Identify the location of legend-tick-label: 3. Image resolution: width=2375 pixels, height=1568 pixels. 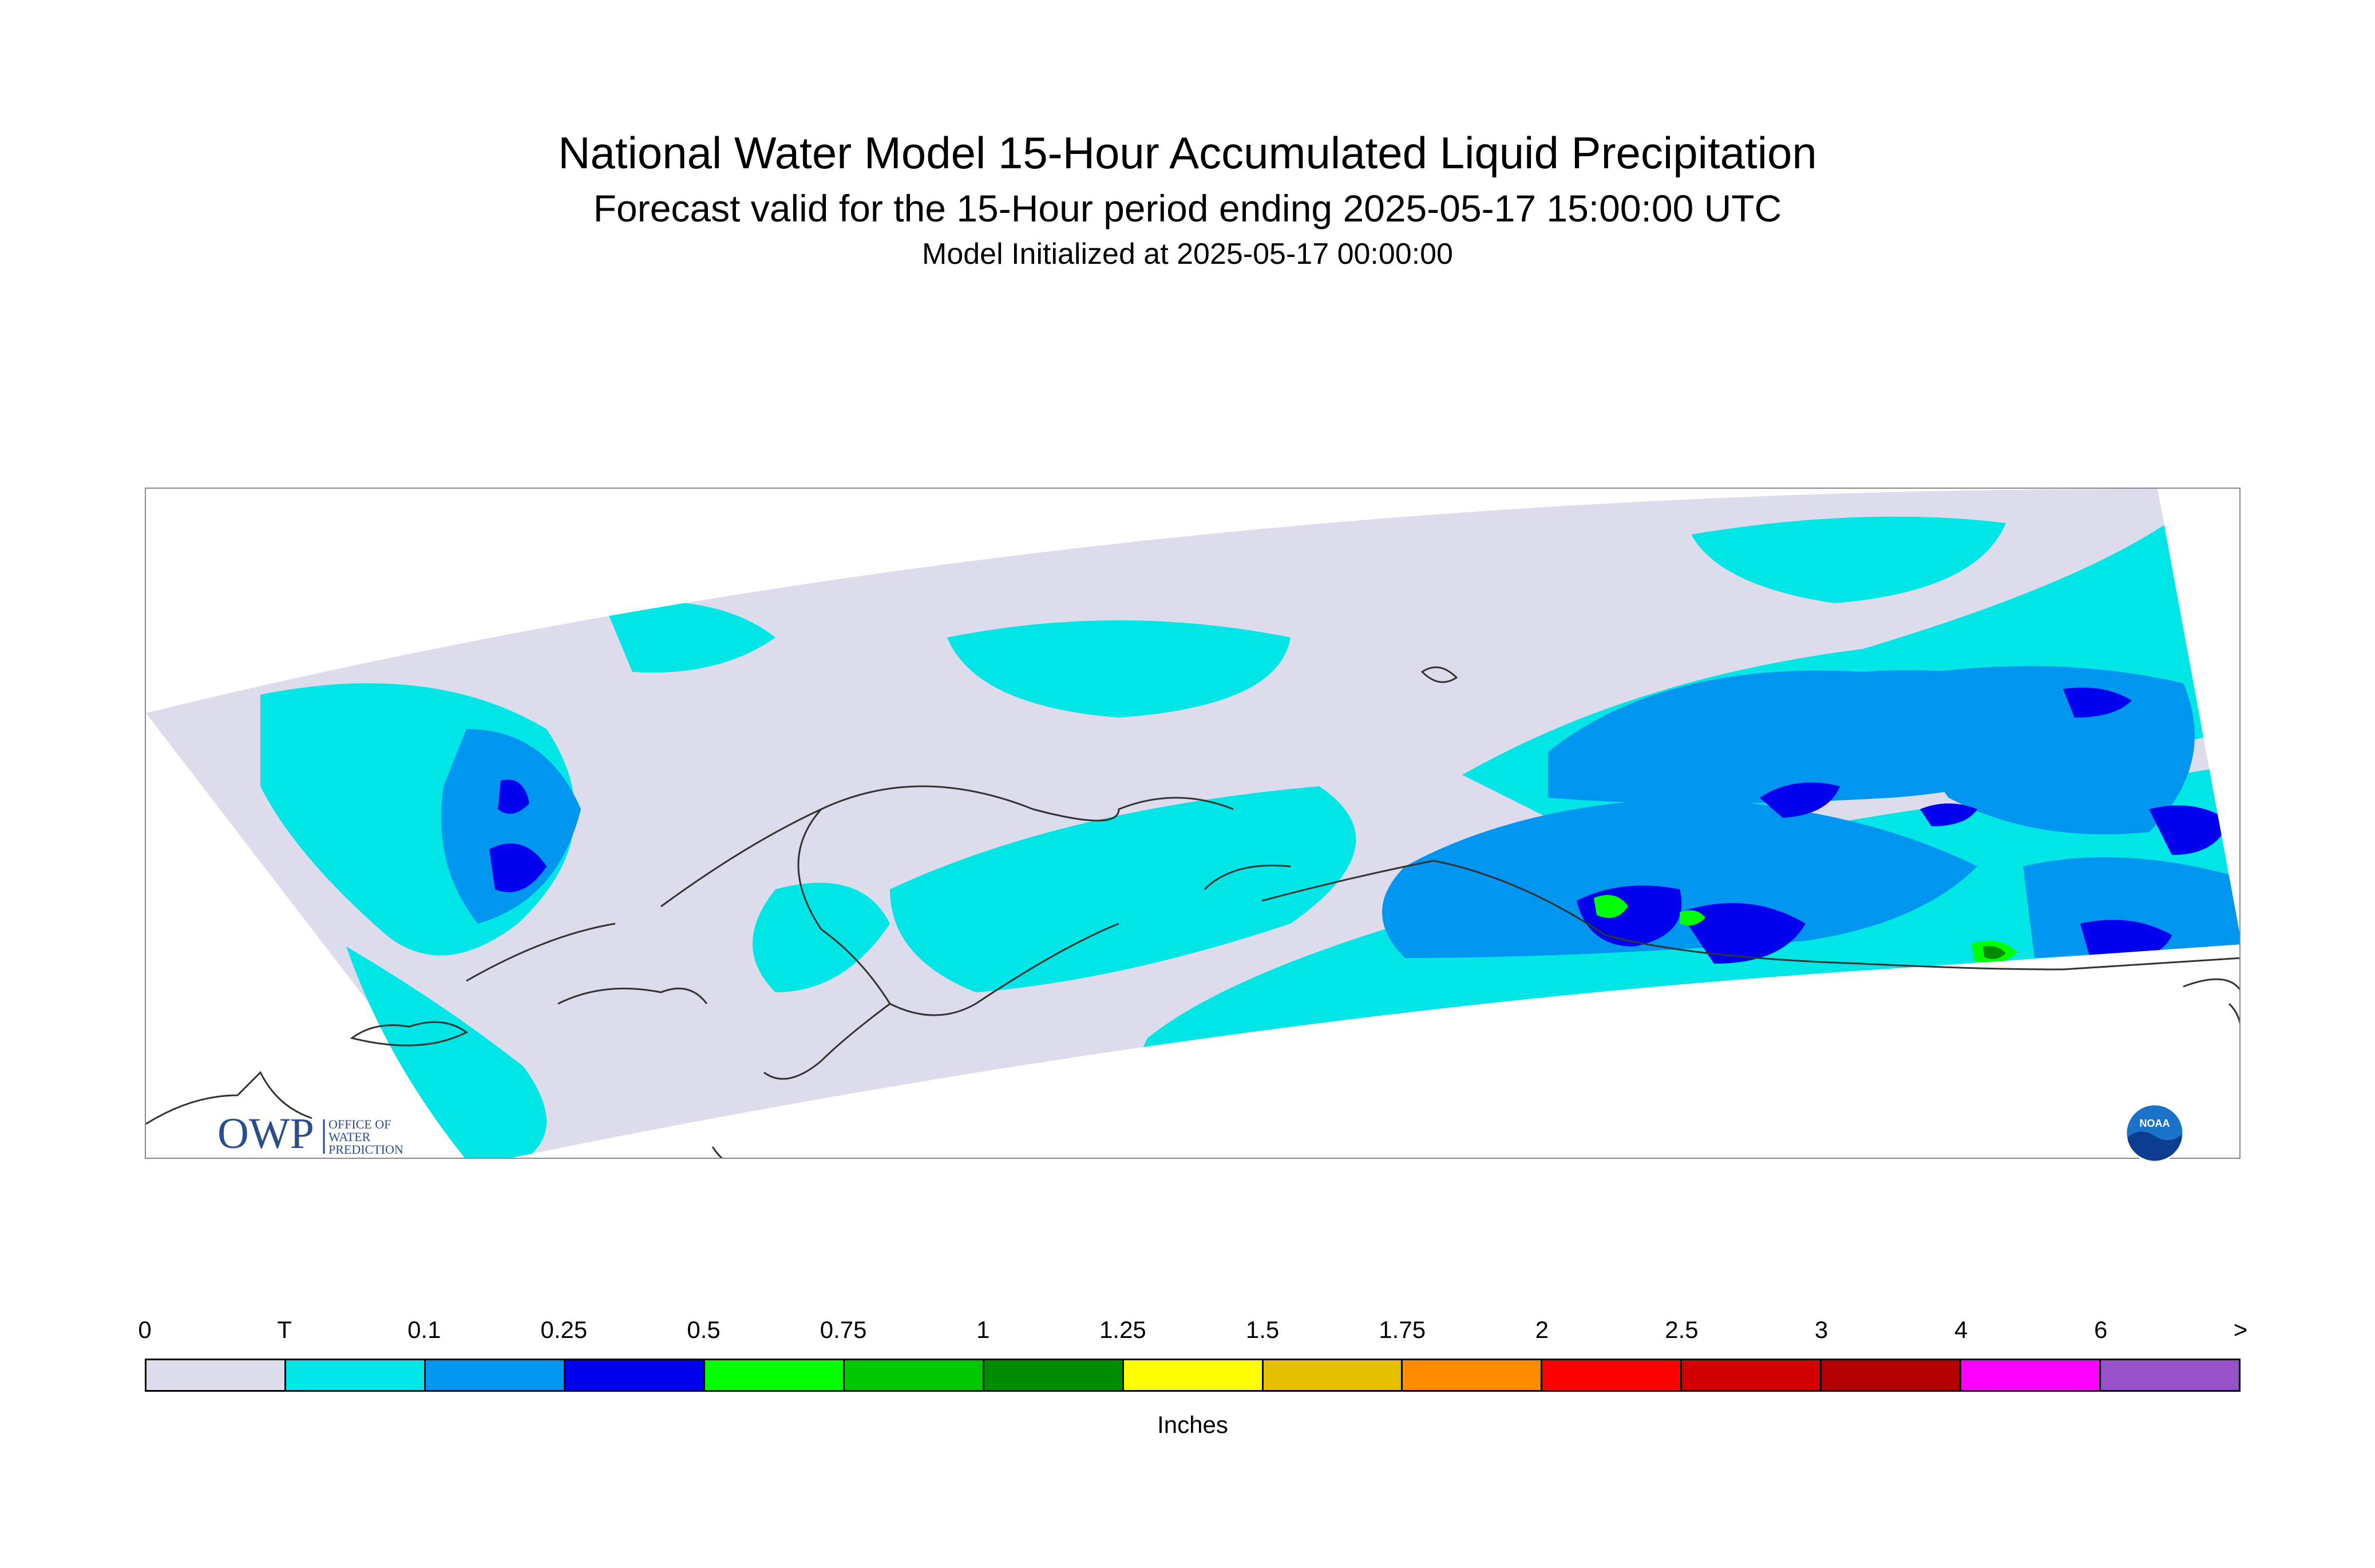
(1821, 1329).